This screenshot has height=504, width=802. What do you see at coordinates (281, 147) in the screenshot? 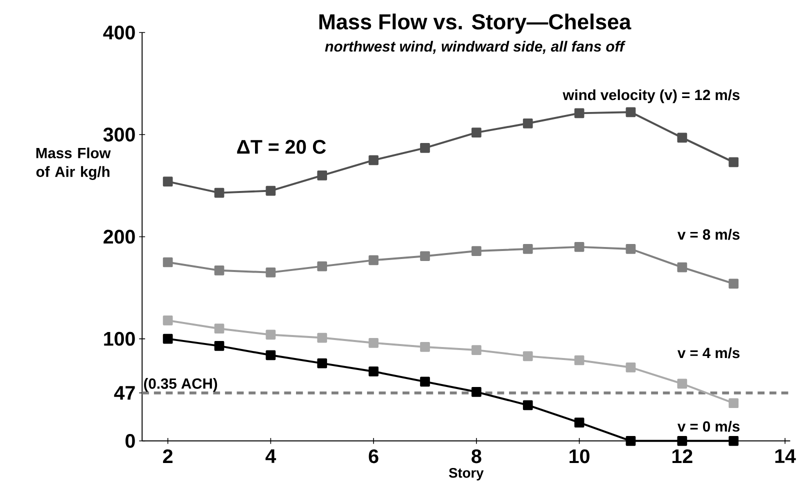
I see `annotation: ΔT = 20 C` at bounding box center [281, 147].